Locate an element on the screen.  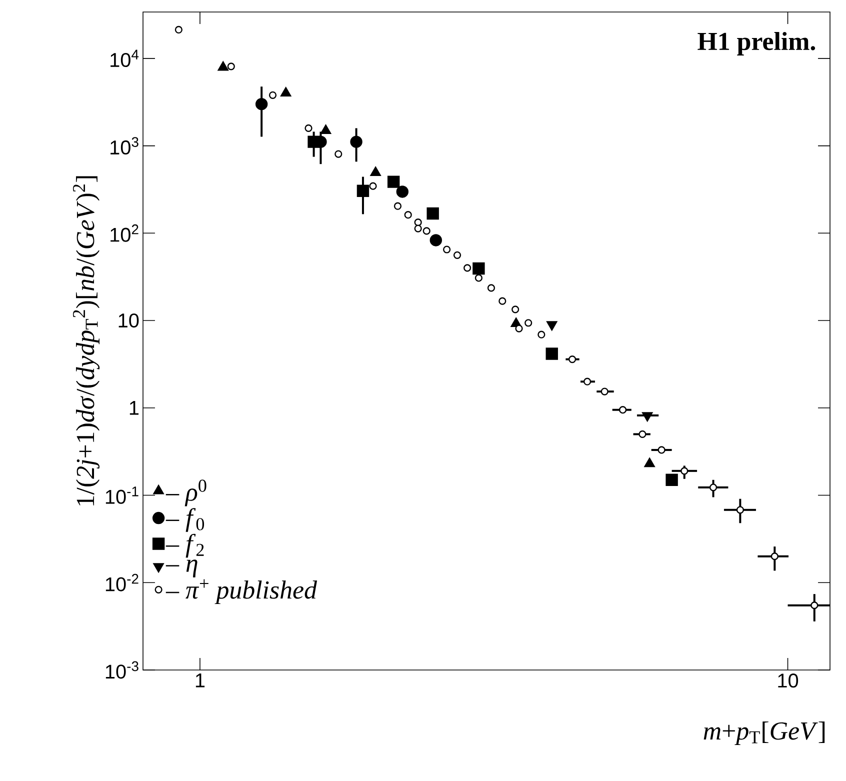
y-tick-label: 10$^{-3}$ is located at coordinates (122, 670).